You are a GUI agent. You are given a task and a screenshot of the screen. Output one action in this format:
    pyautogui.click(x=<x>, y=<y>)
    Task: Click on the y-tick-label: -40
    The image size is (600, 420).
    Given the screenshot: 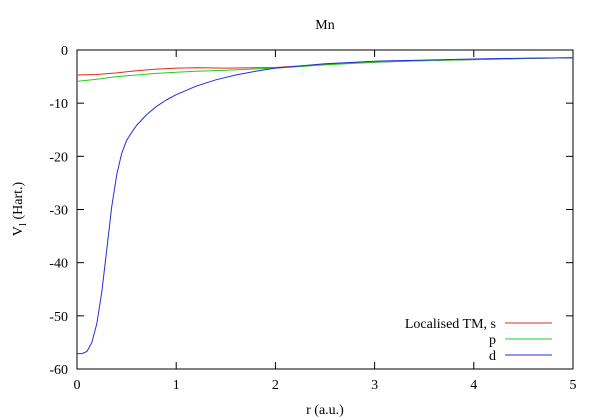 What is the action you would take?
    pyautogui.click(x=58, y=264)
    